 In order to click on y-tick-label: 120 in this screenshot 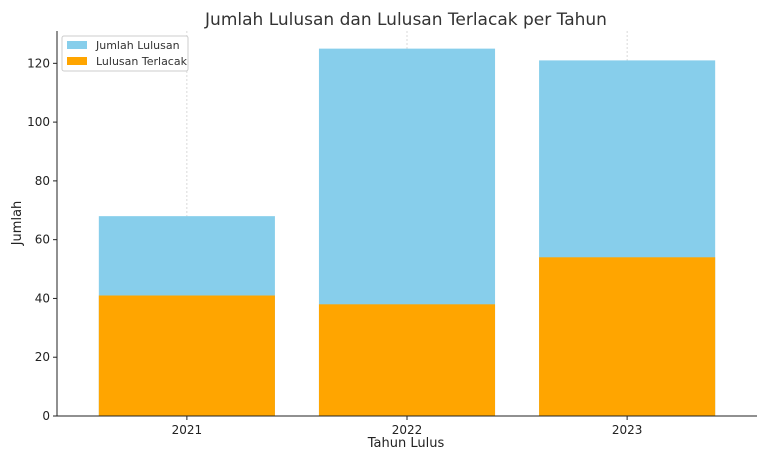, I will do `click(38, 63)`.